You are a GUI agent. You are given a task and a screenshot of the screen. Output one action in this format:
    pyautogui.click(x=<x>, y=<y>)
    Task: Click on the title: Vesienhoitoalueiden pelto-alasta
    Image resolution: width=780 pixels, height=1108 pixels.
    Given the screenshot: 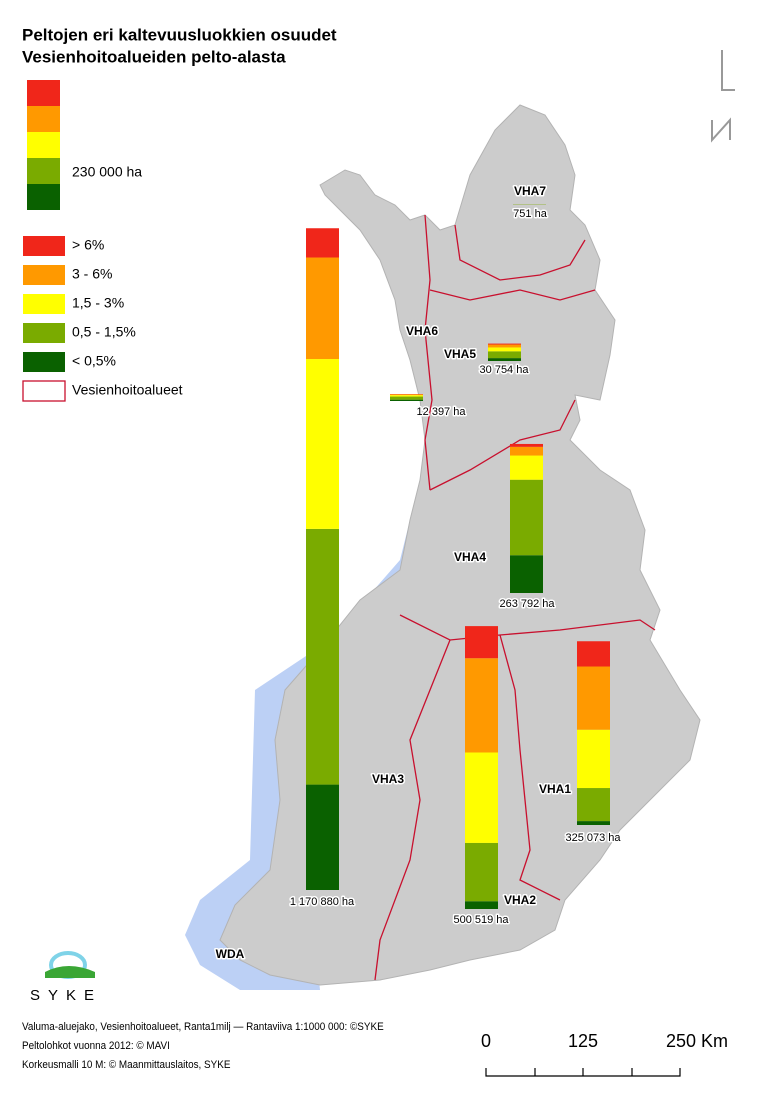 What is the action you would take?
    pyautogui.click(x=154, y=56)
    